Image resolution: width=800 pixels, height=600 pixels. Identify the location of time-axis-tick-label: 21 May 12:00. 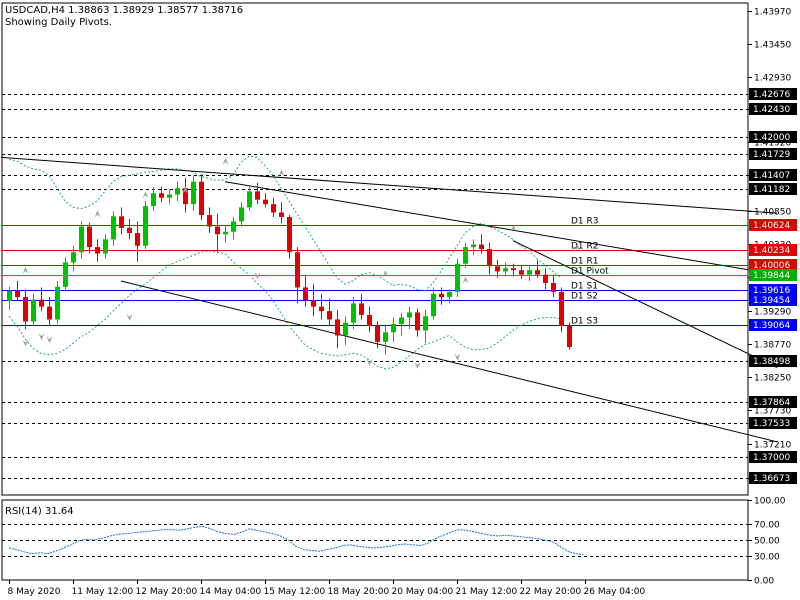
(487, 592).